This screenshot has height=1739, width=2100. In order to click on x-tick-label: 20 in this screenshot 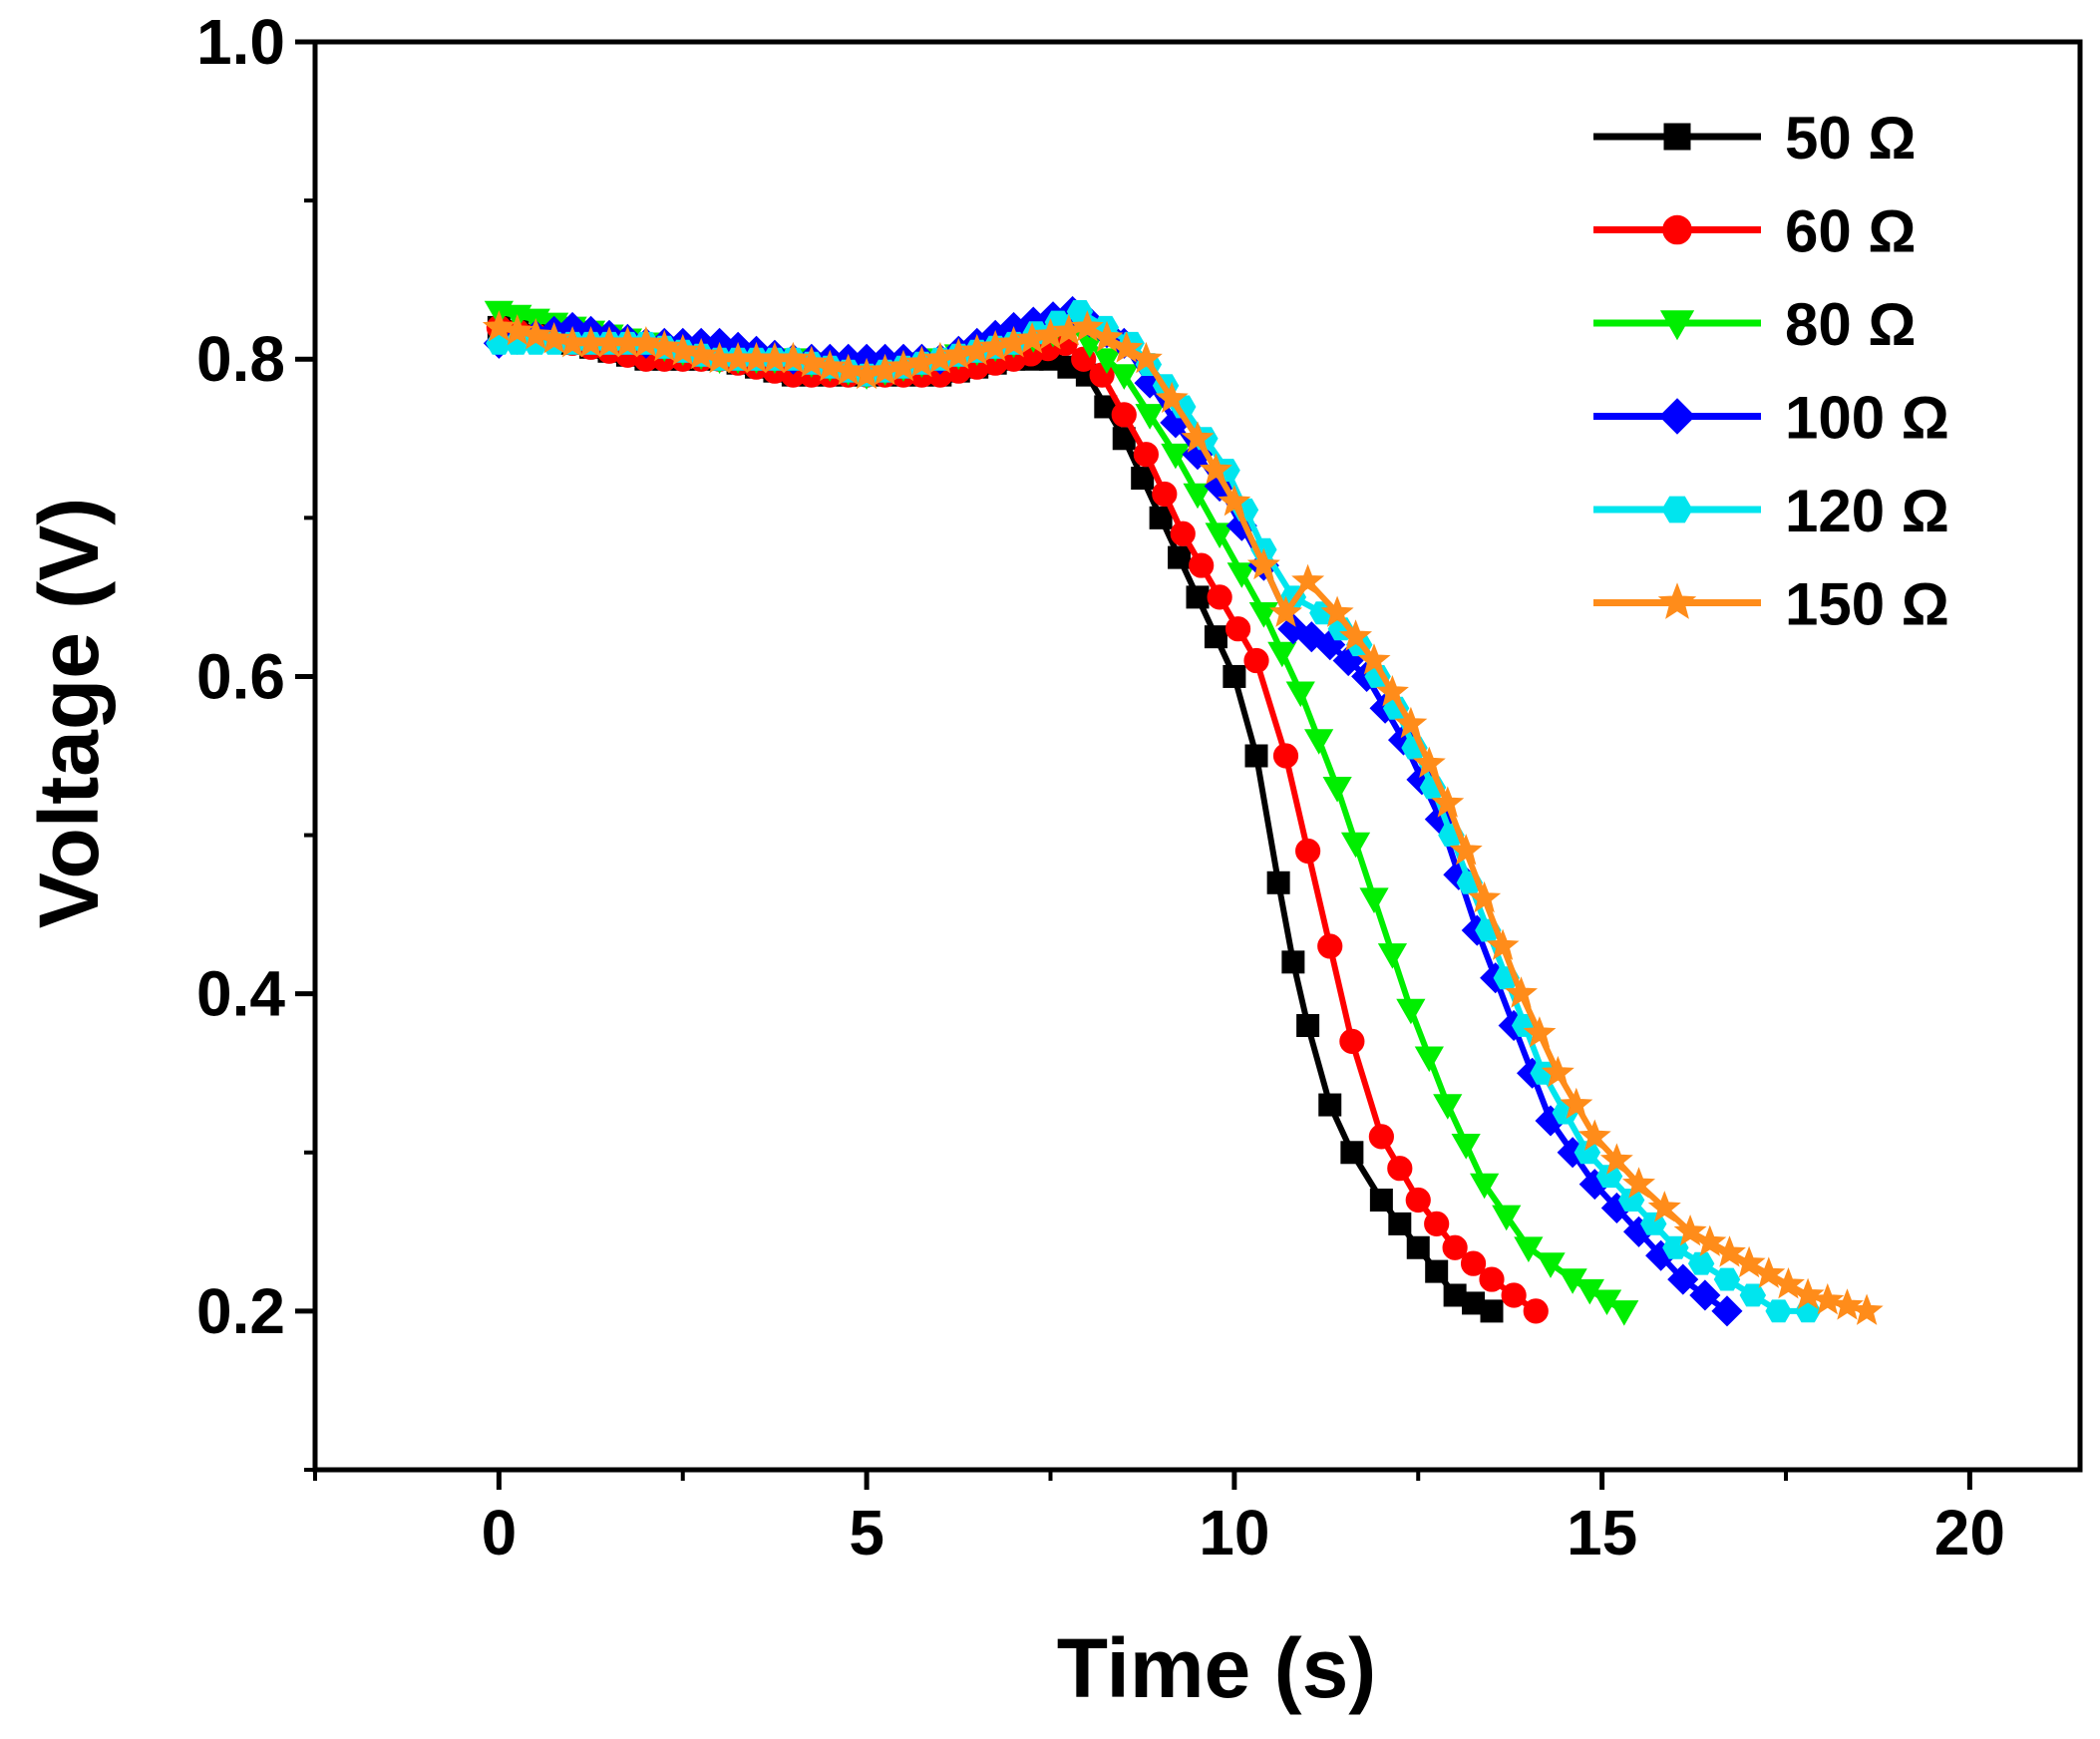, I will do `click(1969, 1532)`.